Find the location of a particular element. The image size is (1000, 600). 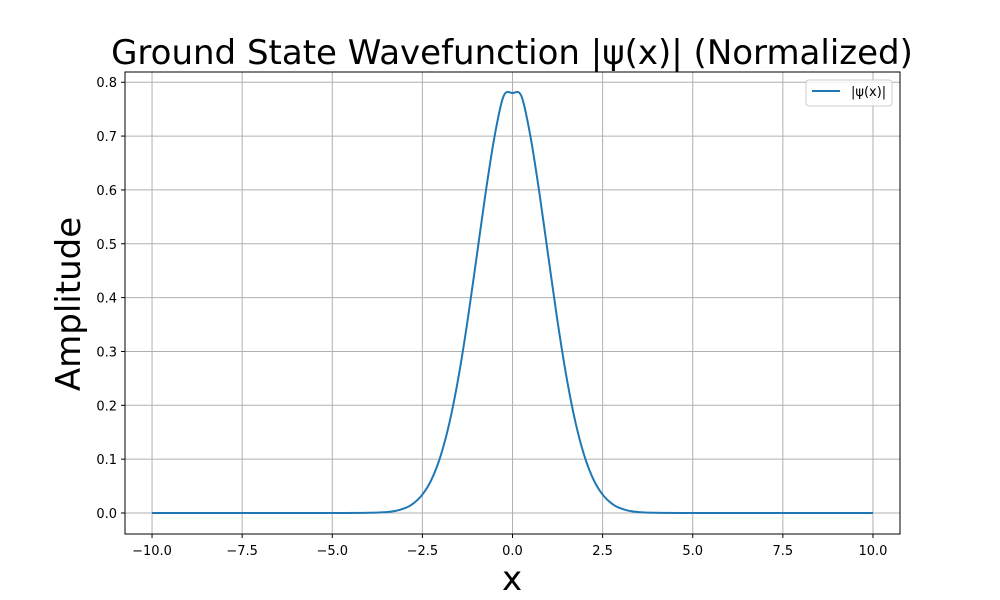

legend: |ψ(x)| is located at coordinates (849, 93).